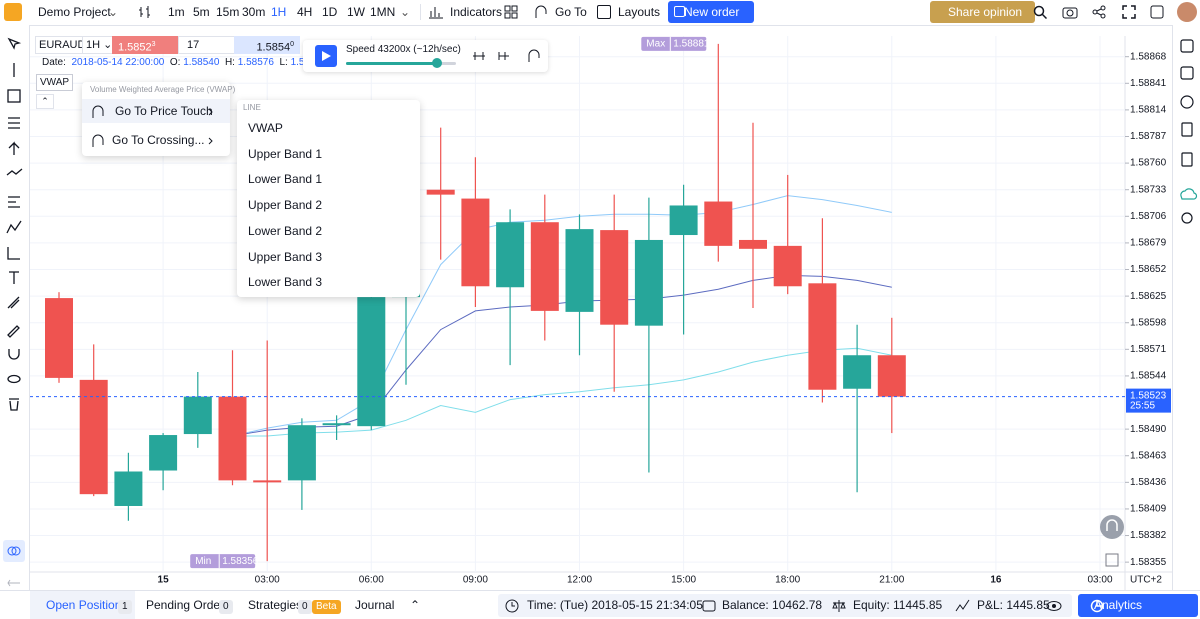  What do you see at coordinates (14, 404) in the screenshot?
I see `delete-tool` at bounding box center [14, 404].